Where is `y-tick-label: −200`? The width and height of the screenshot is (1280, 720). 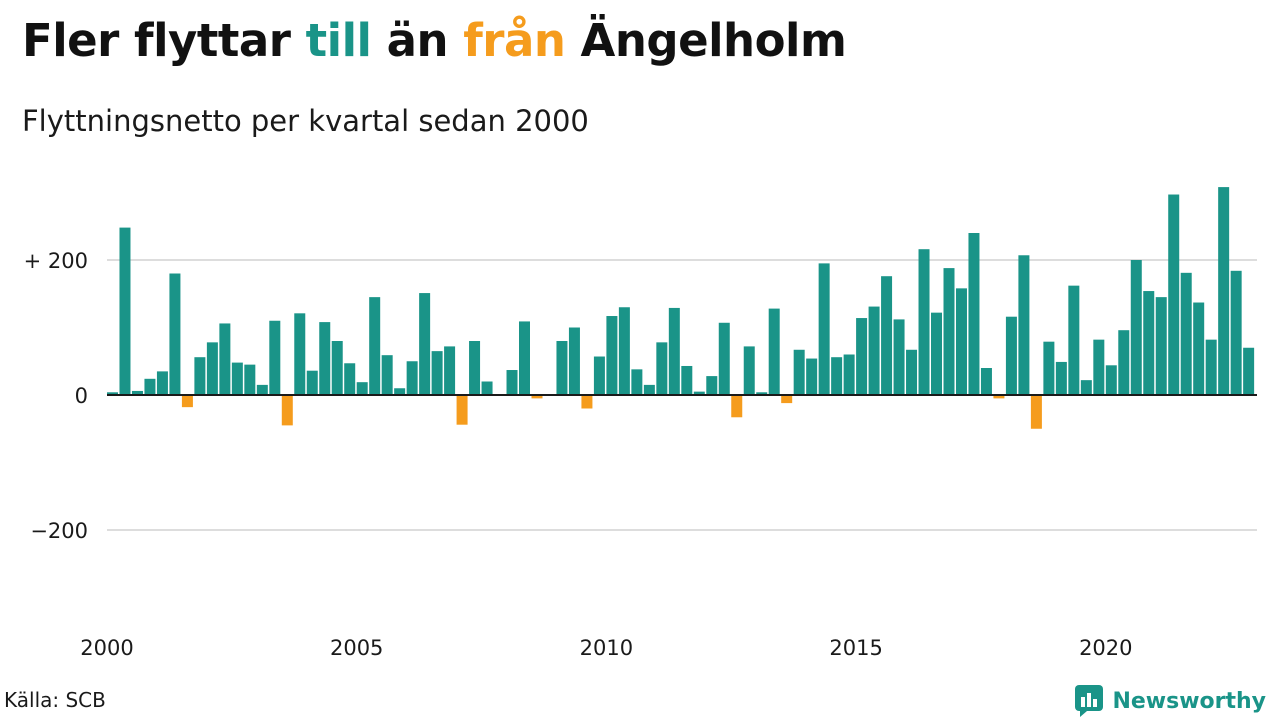
y-tick-label: −200 is located at coordinates (59, 531).